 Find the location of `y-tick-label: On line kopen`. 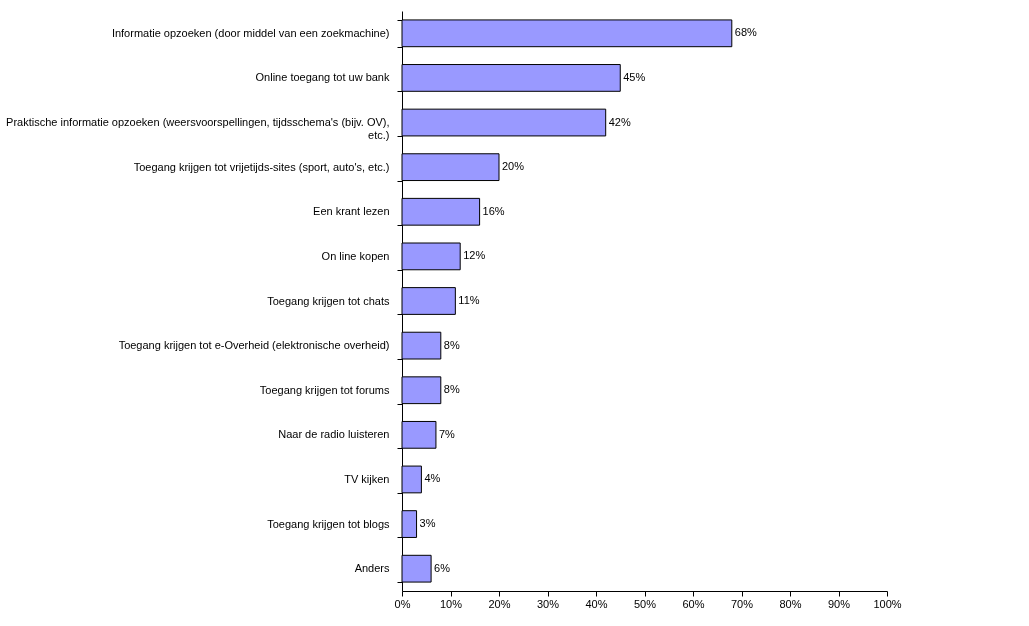

y-tick-label: On line kopen is located at coordinates (355, 255).